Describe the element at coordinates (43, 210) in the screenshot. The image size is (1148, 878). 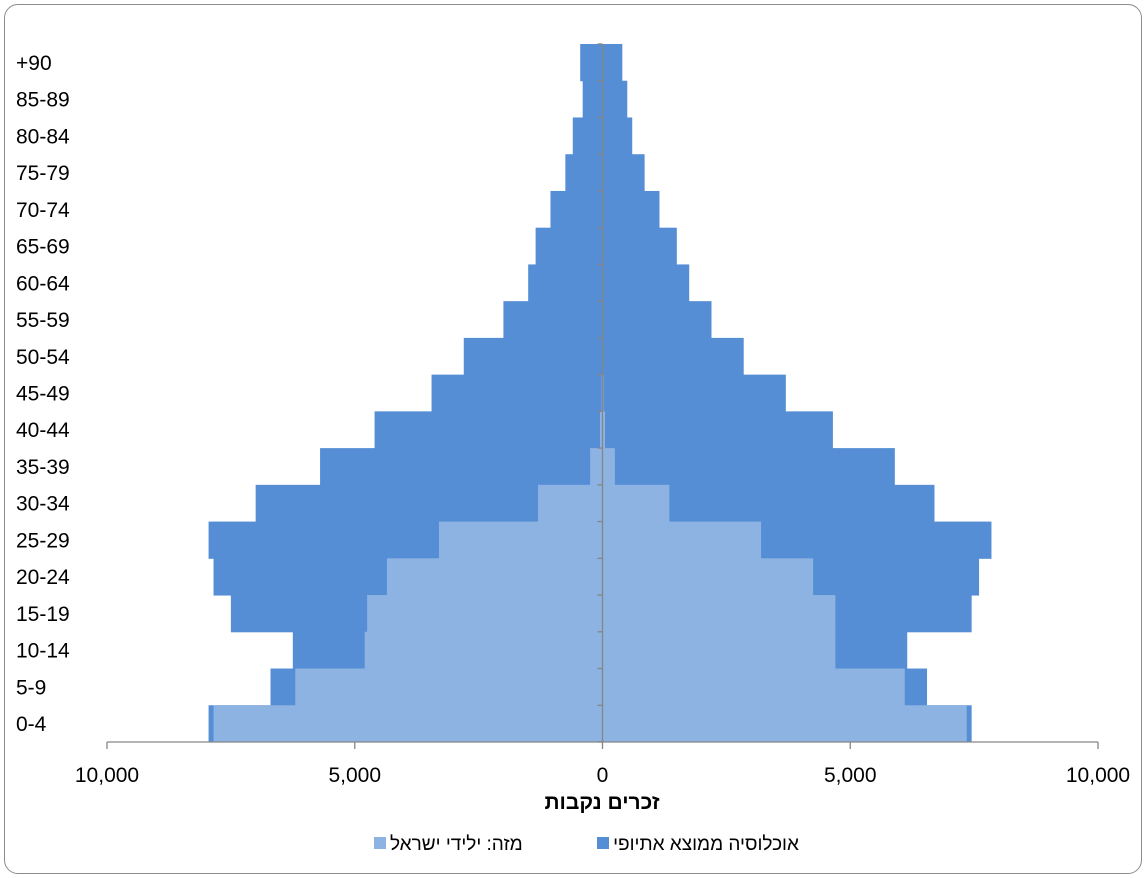
I see `age-label-70-74: 70-74` at that location.